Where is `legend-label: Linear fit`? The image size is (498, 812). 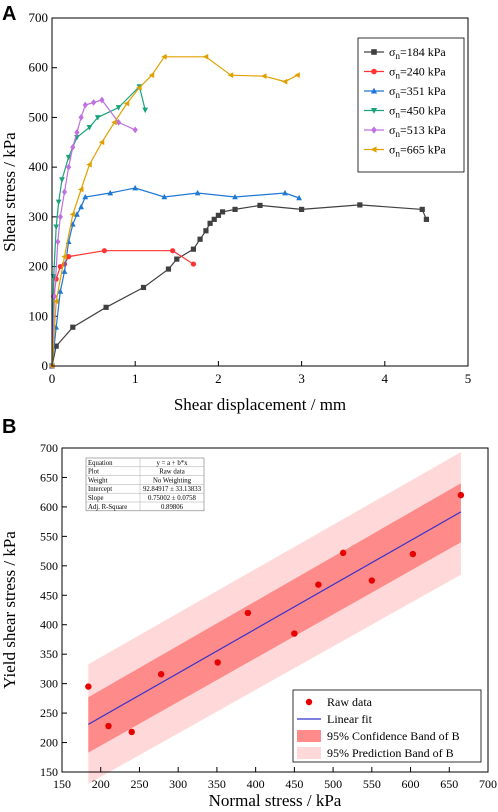
legend-label: Linear fit is located at coordinates (350, 719).